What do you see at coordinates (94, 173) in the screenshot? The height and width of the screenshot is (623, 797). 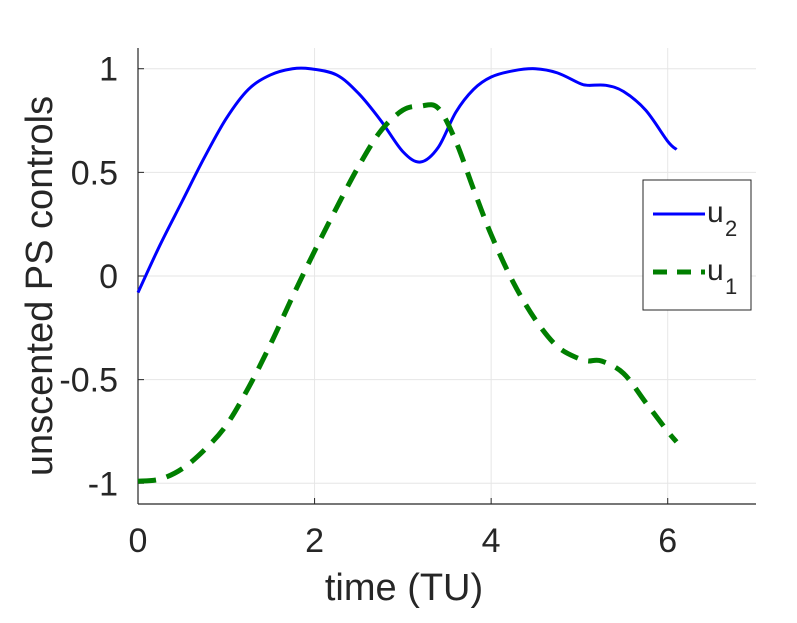 I see `y-tick-label: 0.5` at bounding box center [94, 173].